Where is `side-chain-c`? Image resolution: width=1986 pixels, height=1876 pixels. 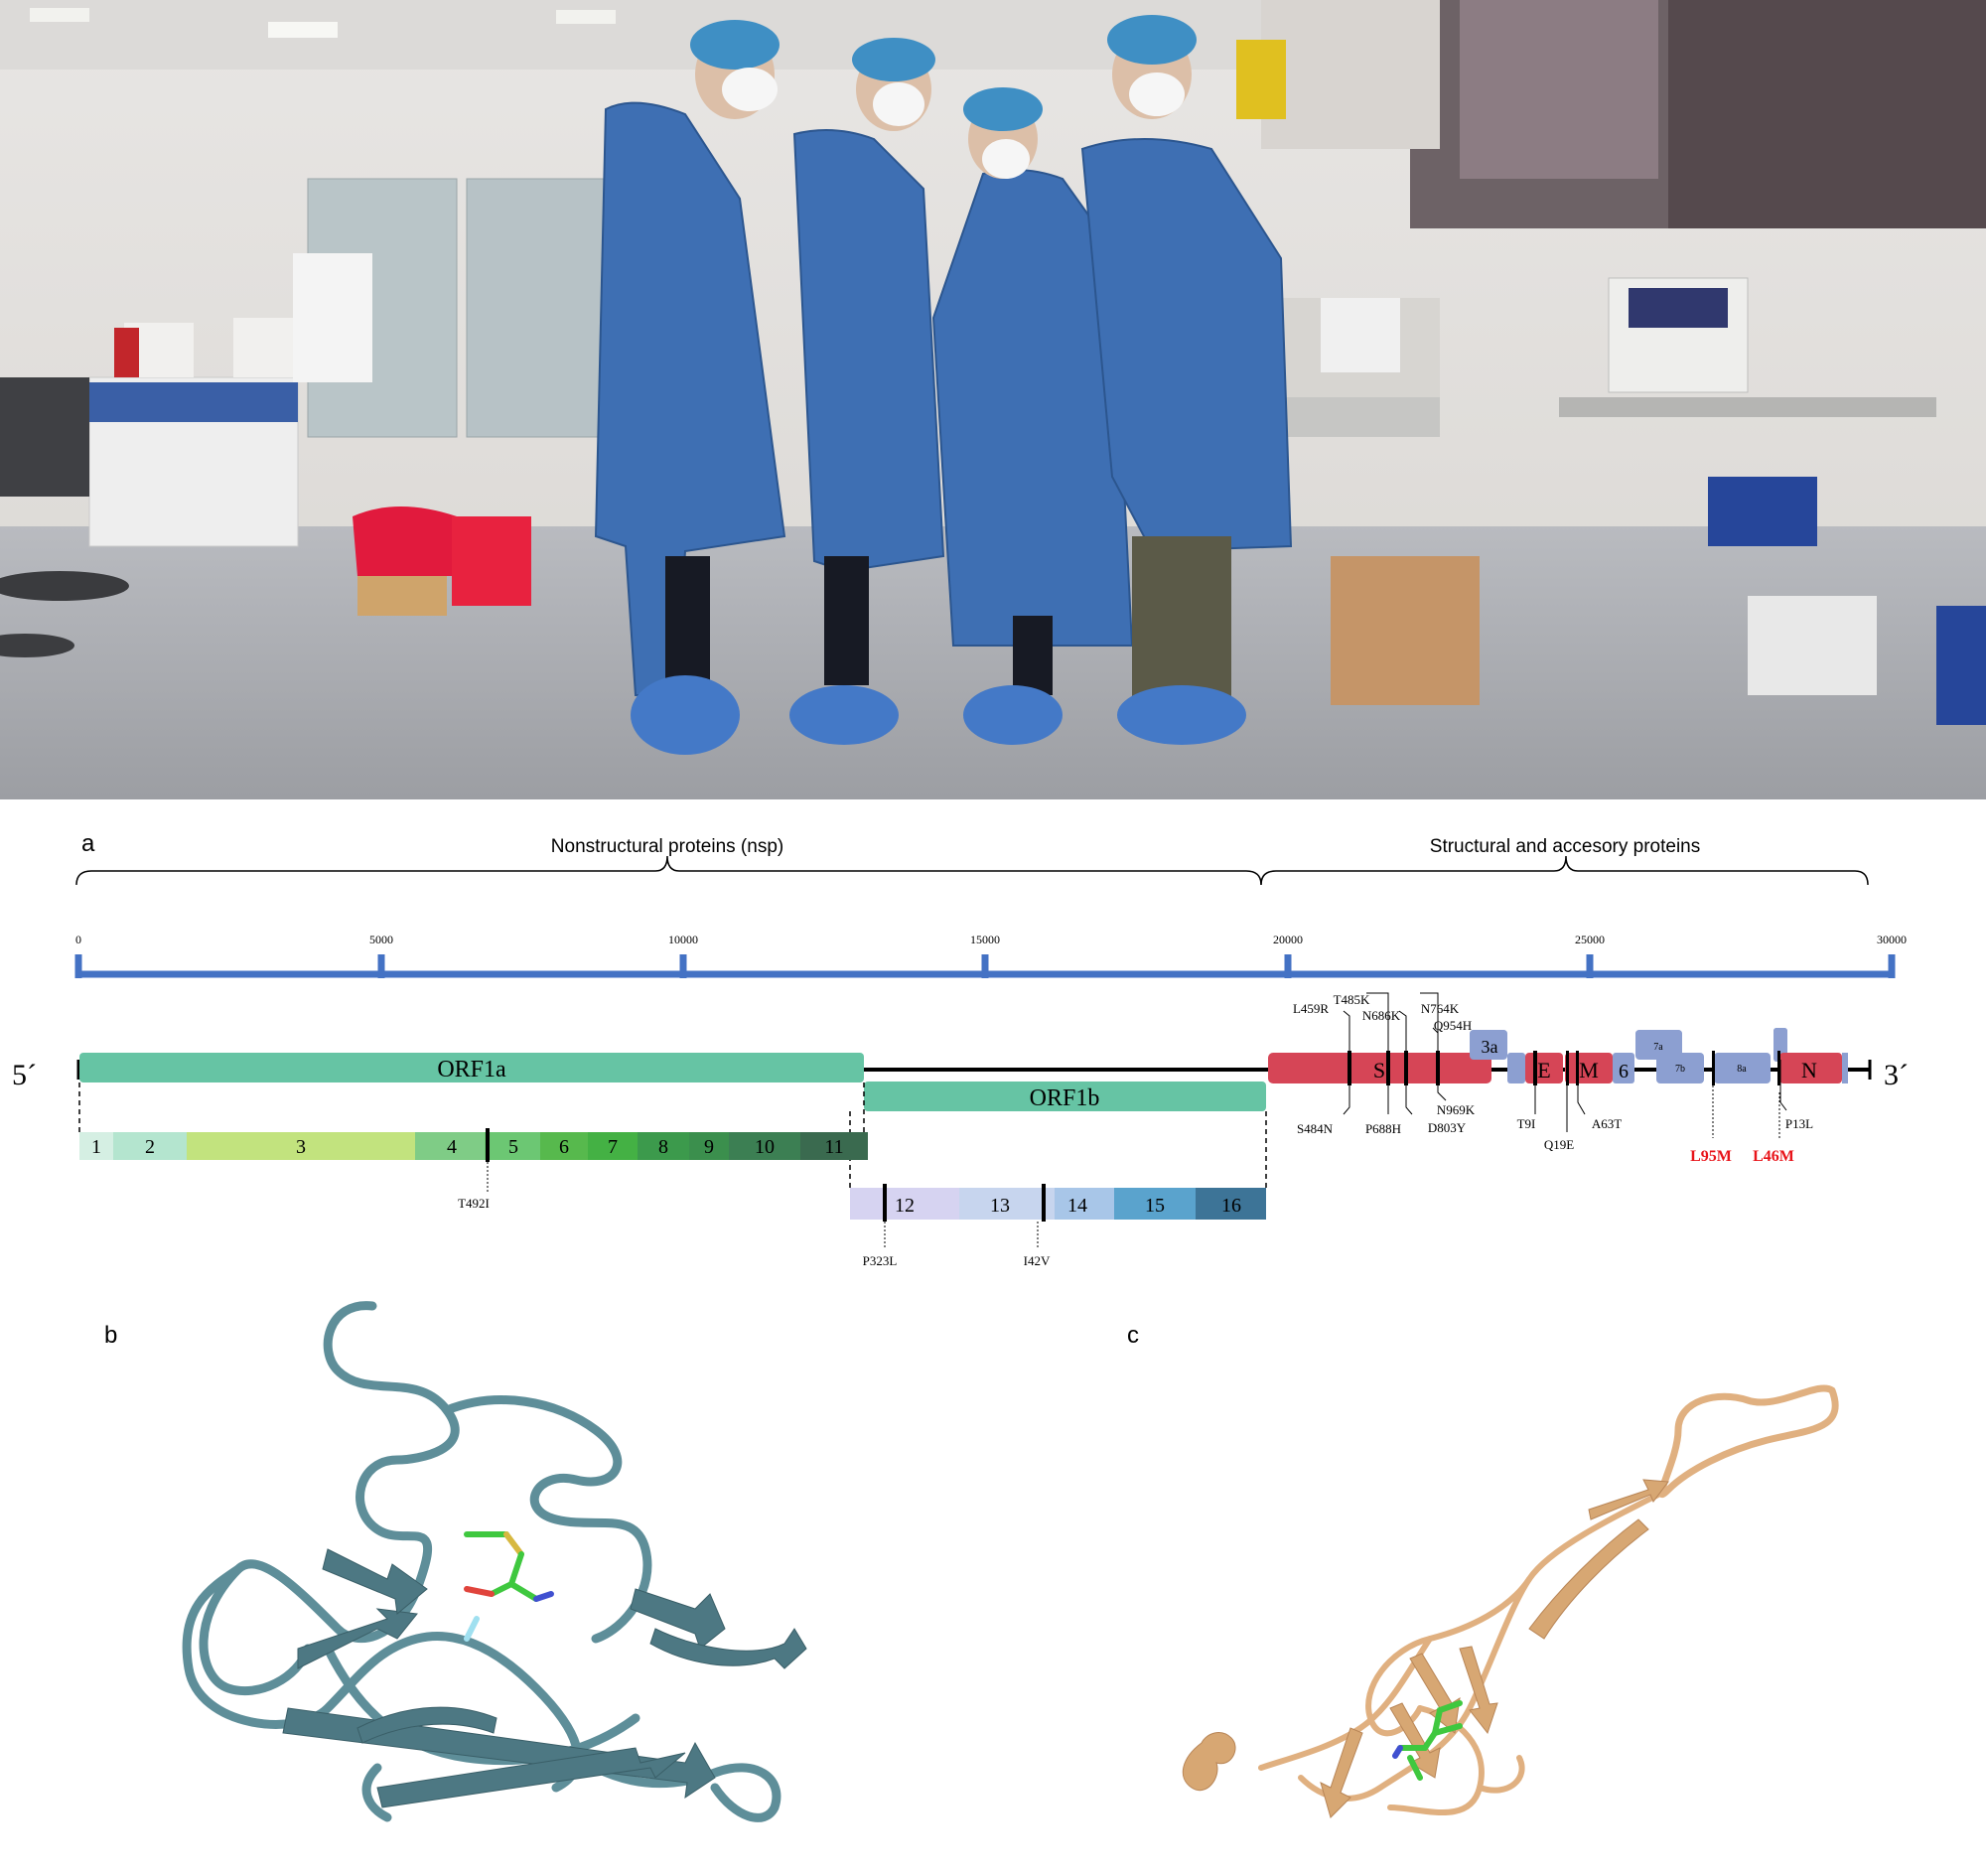 side-chain-c is located at coordinates (1427, 1741).